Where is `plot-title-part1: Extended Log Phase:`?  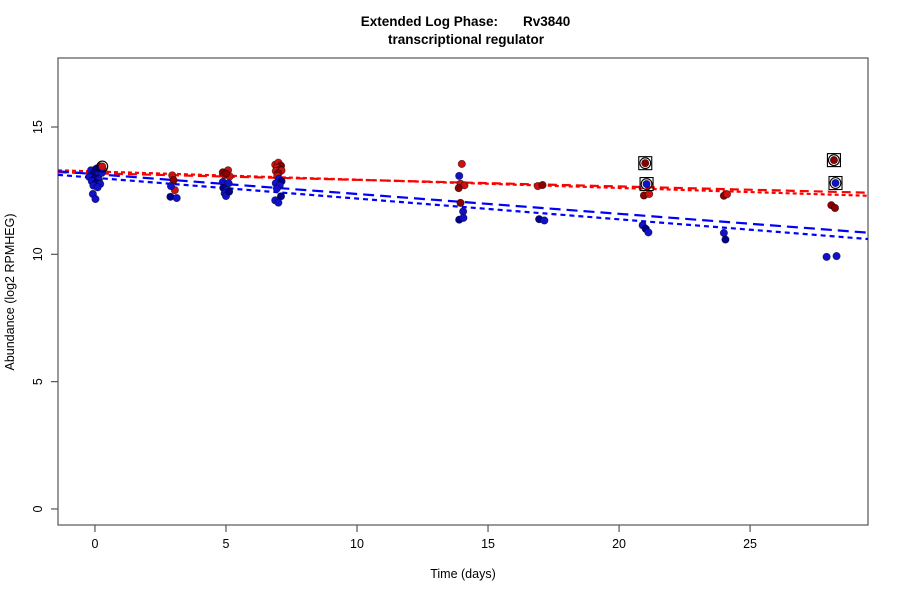 plot-title-part1: Extended Log Phase: is located at coordinates (429, 21).